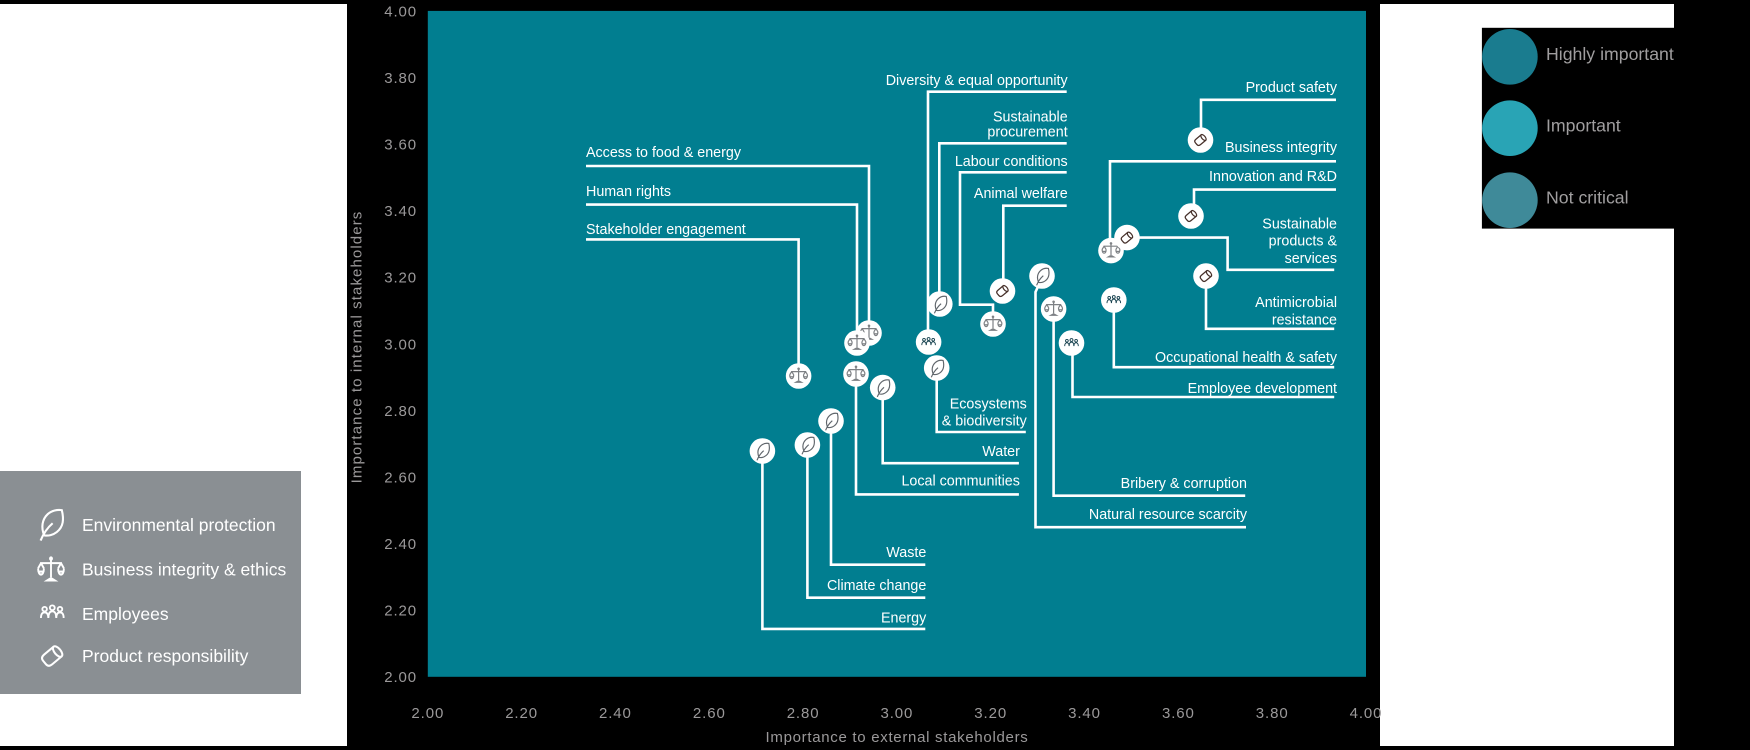 The image size is (1750, 750). What do you see at coordinates (1184, 484) in the screenshot?
I see `svg-text: Bribery & corruption` at bounding box center [1184, 484].